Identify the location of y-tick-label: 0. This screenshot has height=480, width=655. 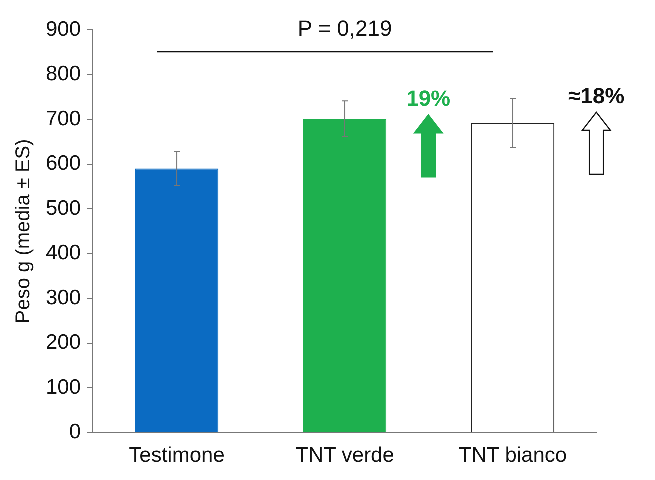
(75, 432).